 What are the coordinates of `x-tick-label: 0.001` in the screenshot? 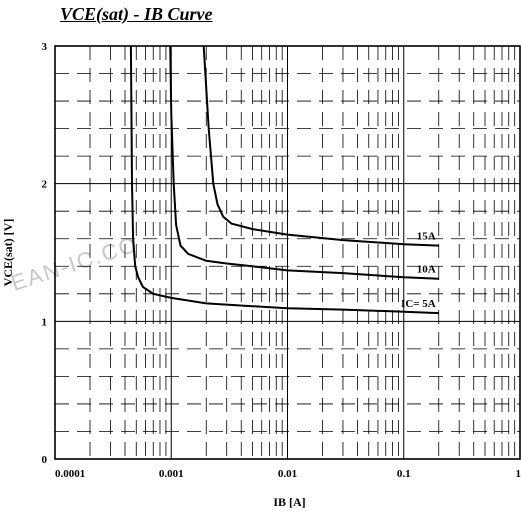 It's located at (171, 474).